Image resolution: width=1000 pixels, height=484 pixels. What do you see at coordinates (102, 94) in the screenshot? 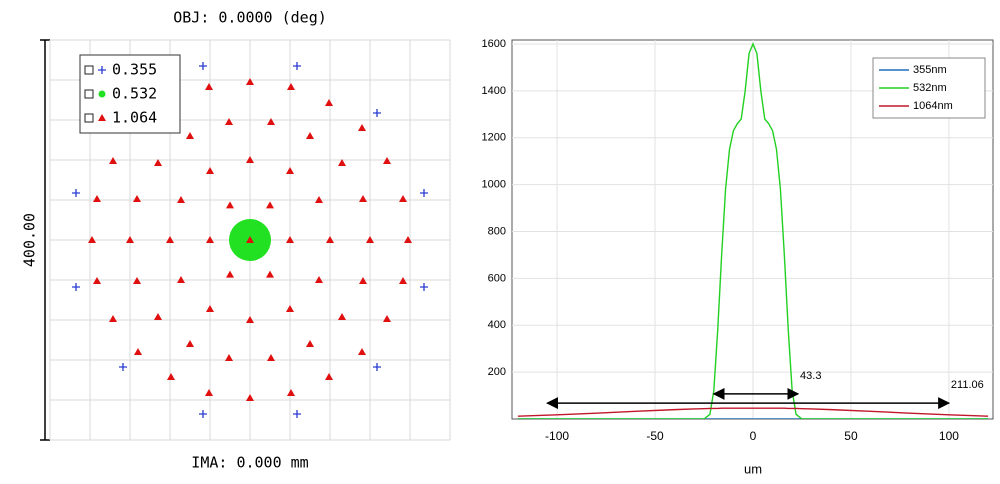
I see `spot-disc` at bounding box center [102, 94].